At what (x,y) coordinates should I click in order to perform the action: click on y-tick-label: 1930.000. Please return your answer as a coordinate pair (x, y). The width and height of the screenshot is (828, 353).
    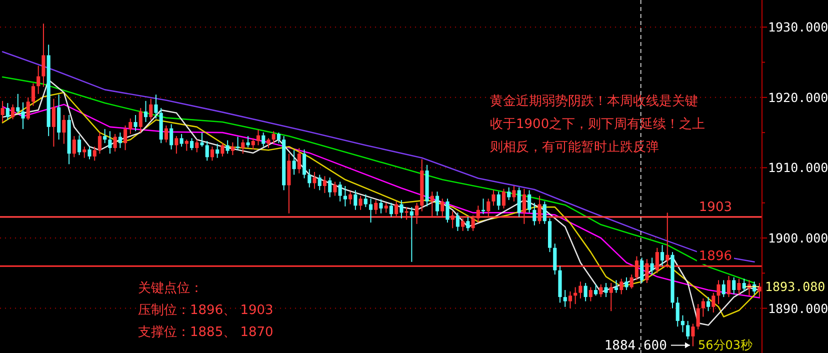
    Looking at the image, I should click on (798, 27).